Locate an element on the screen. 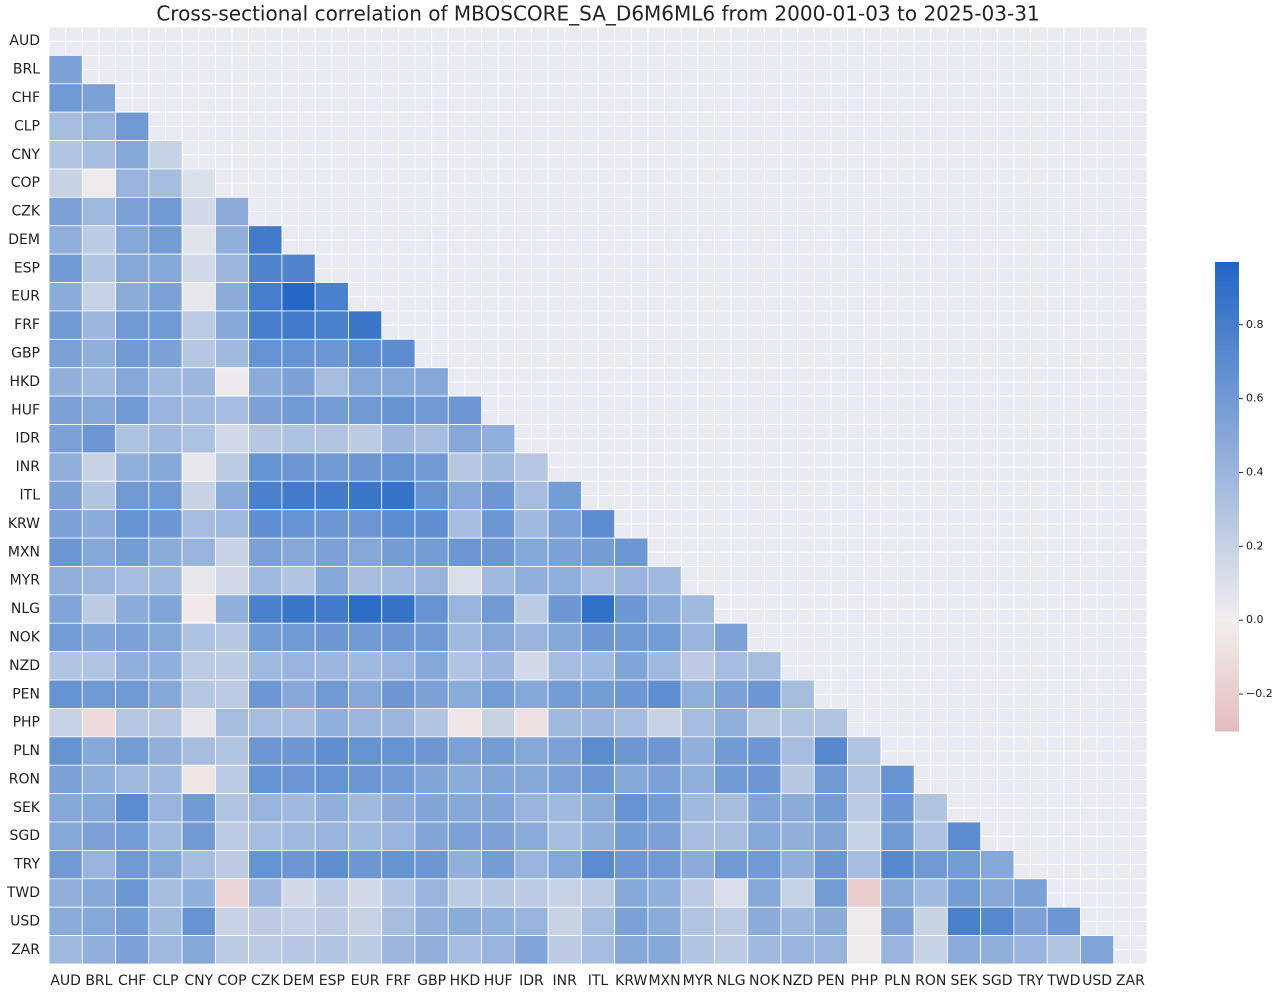 The image size is (1279, 996). x-tick-label: COP is located at coordinates (231, 981).